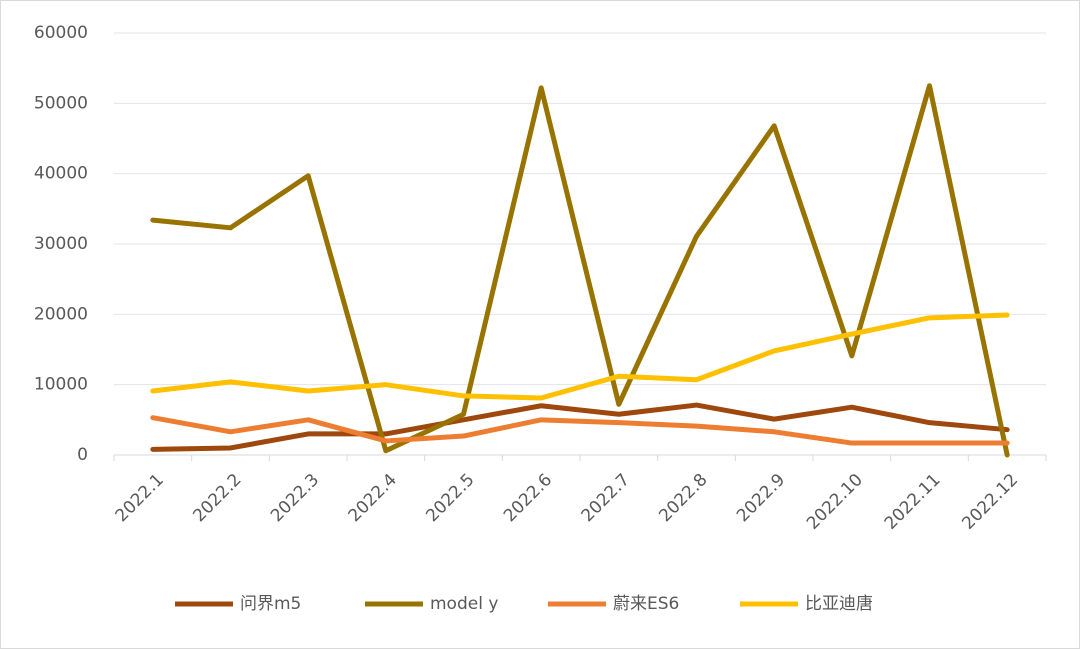 This screenshot has width=1080, height=649. What do you see at coordinates (61, 385) in the screenshot?
I see `y-tick-label: 10000` at bounding box center [61, 385].